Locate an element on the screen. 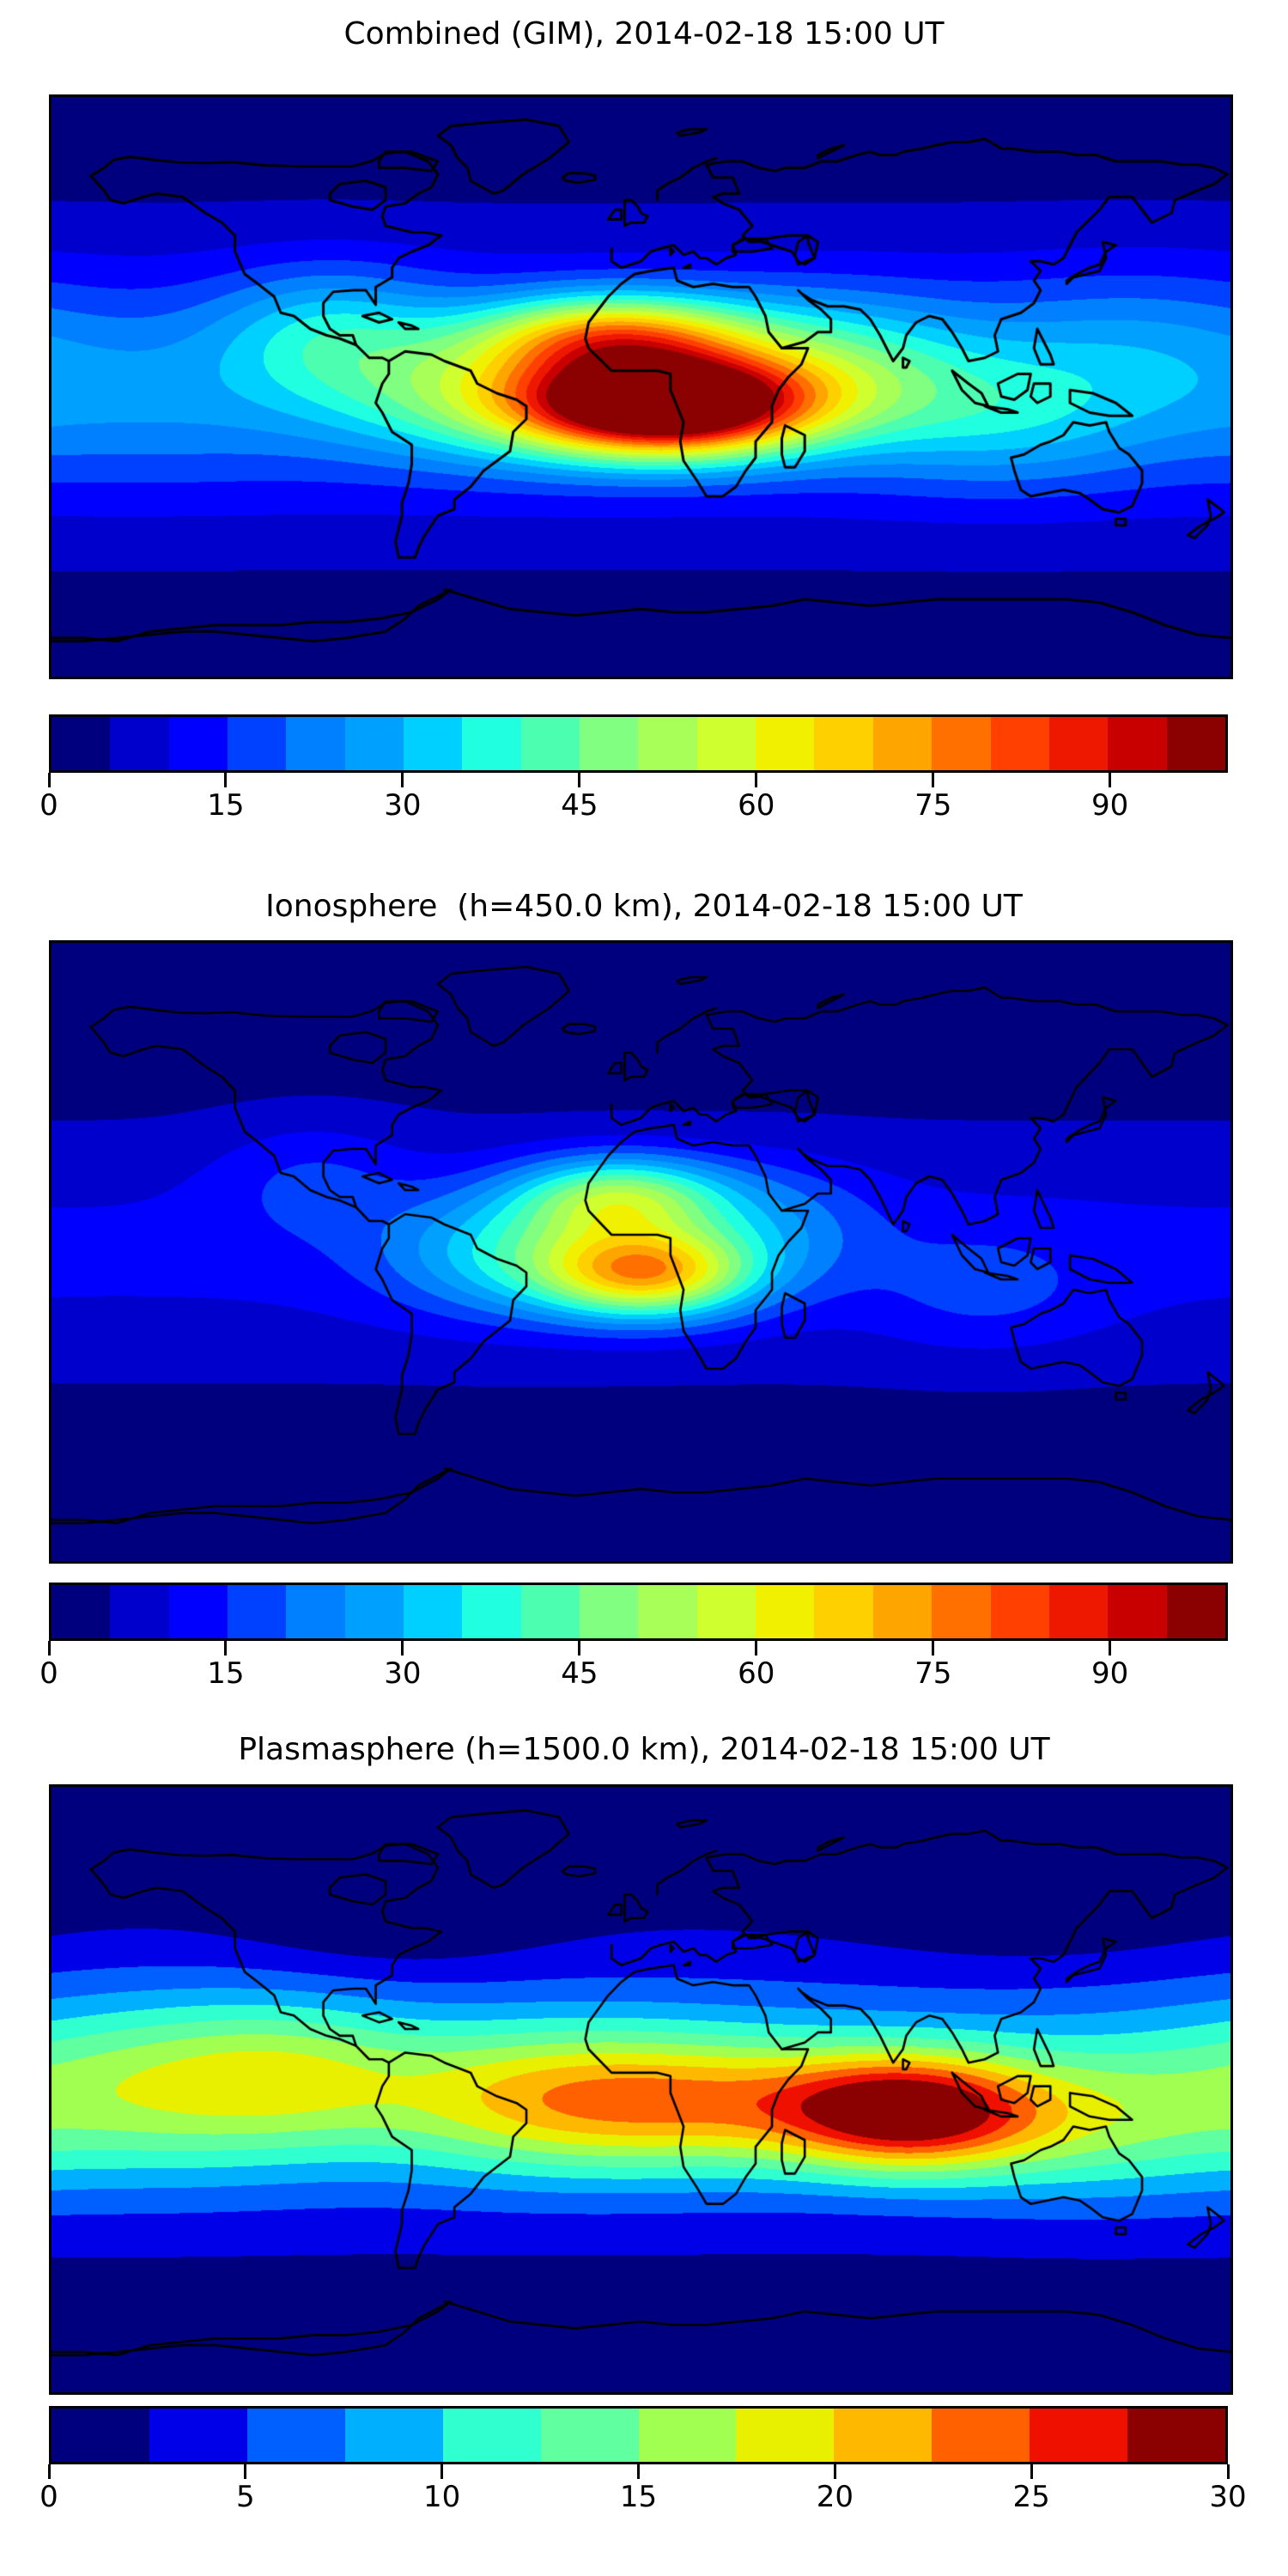  colorbar-tick-label: 5 is located at coordinates (246, 2497).